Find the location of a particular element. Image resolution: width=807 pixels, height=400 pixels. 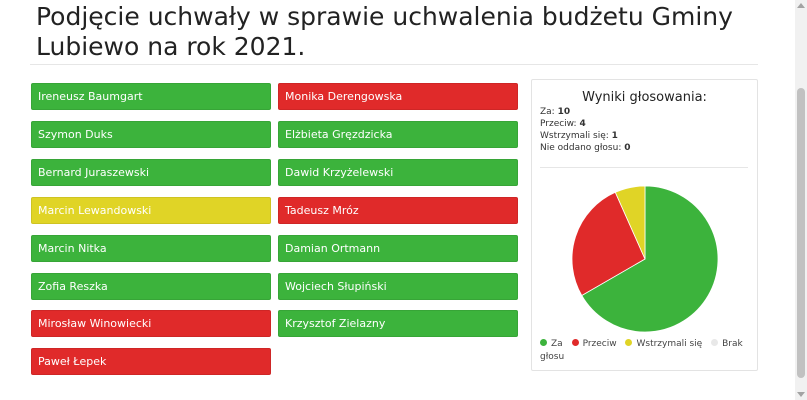

voter-tile: Bernard Juraszewski is located at coordinates (151, 172).